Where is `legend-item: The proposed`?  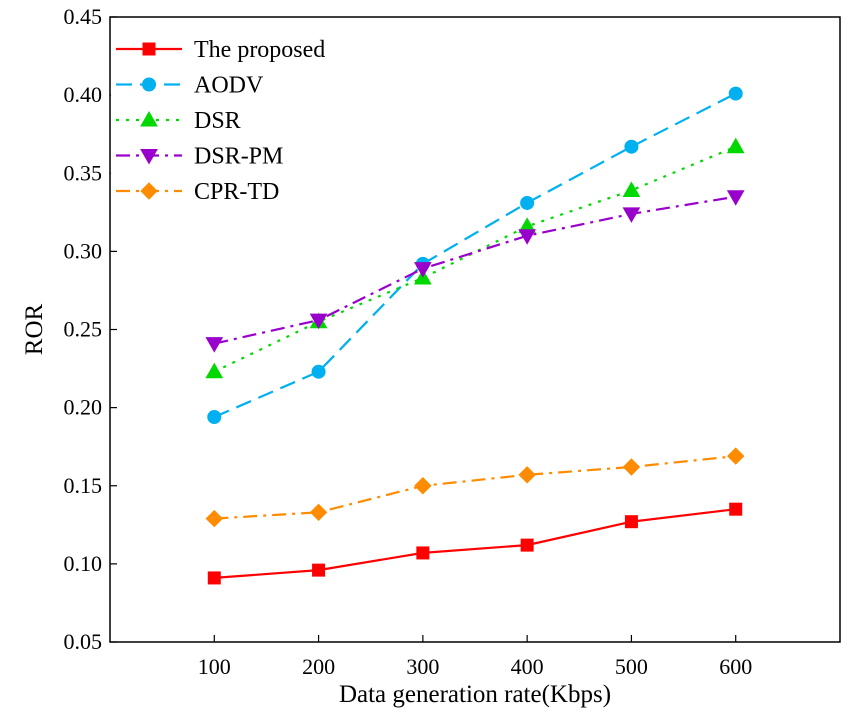
legend-item: The proposed is located at coordinates (220, 50).